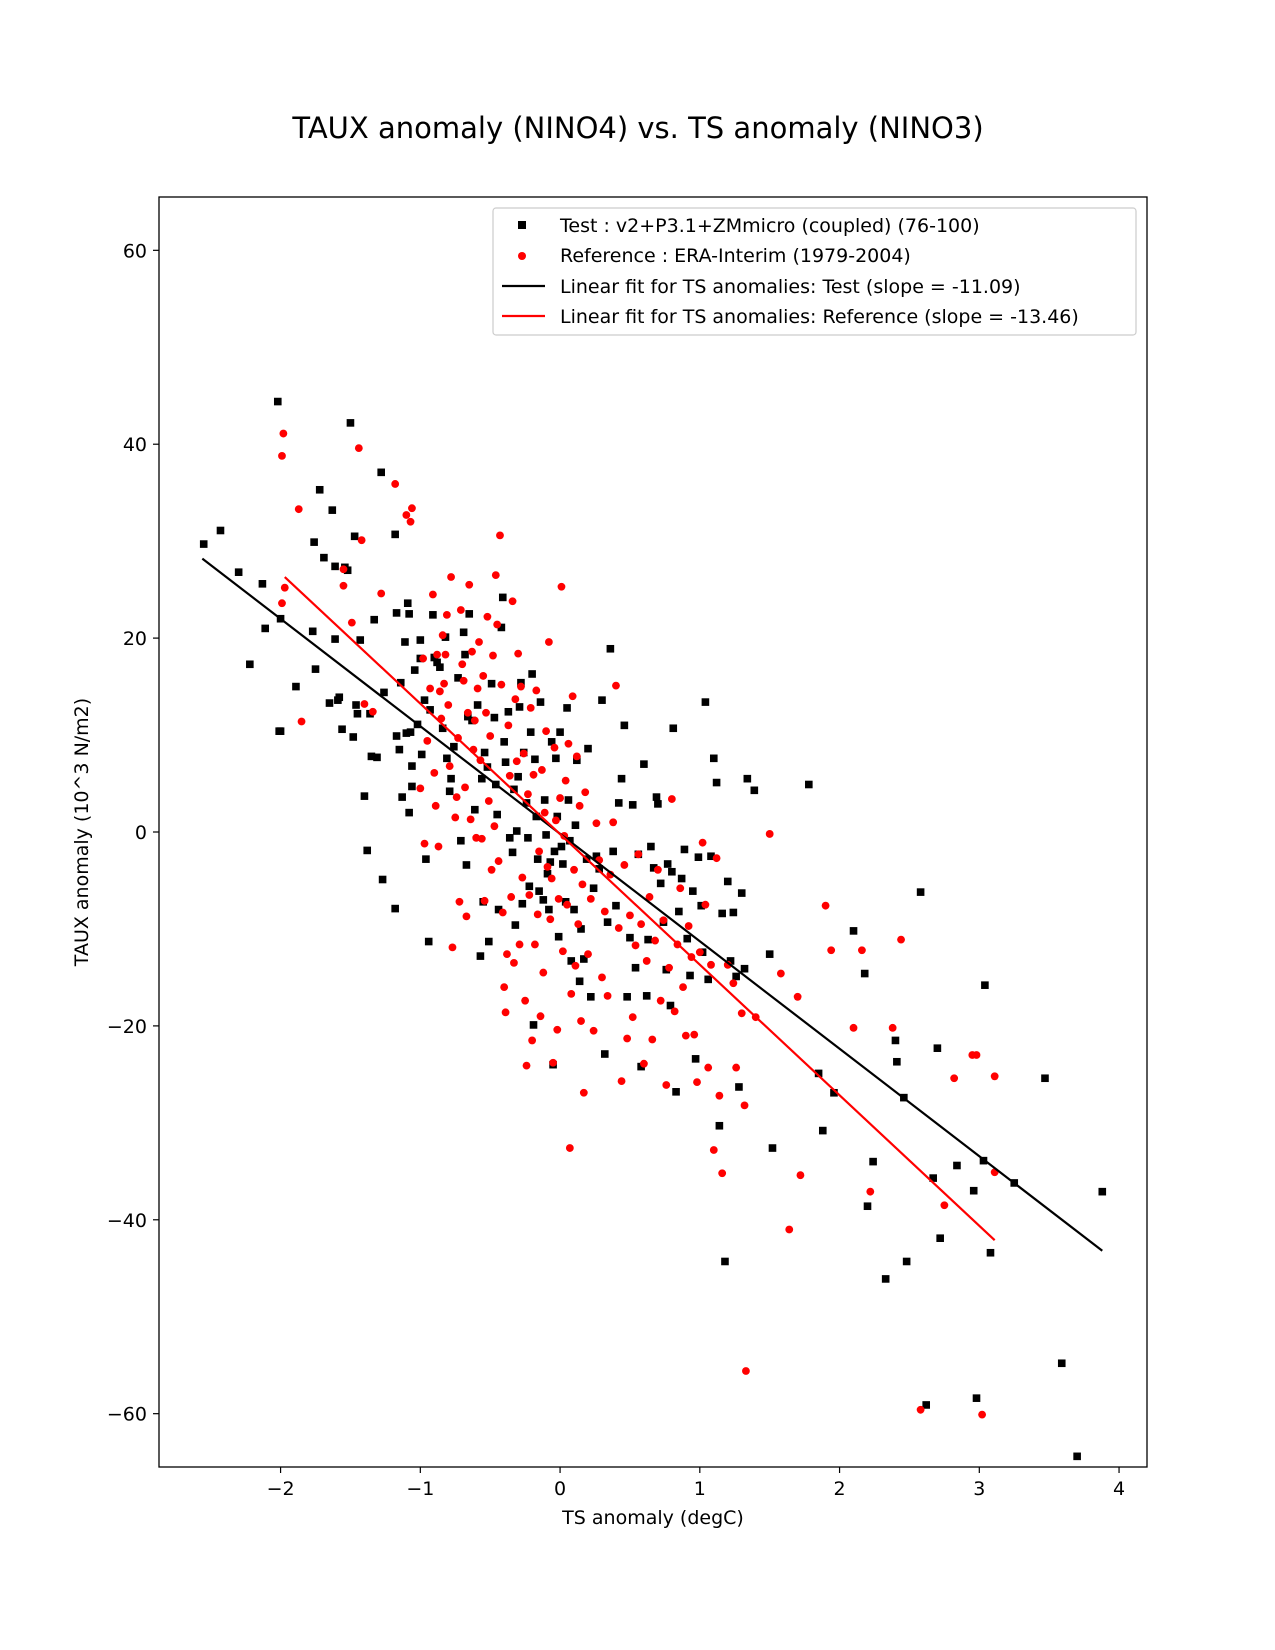 This screenshot has width=1275, height=1650. I want to click on y-tick-label: −20, so click(127, 1027).